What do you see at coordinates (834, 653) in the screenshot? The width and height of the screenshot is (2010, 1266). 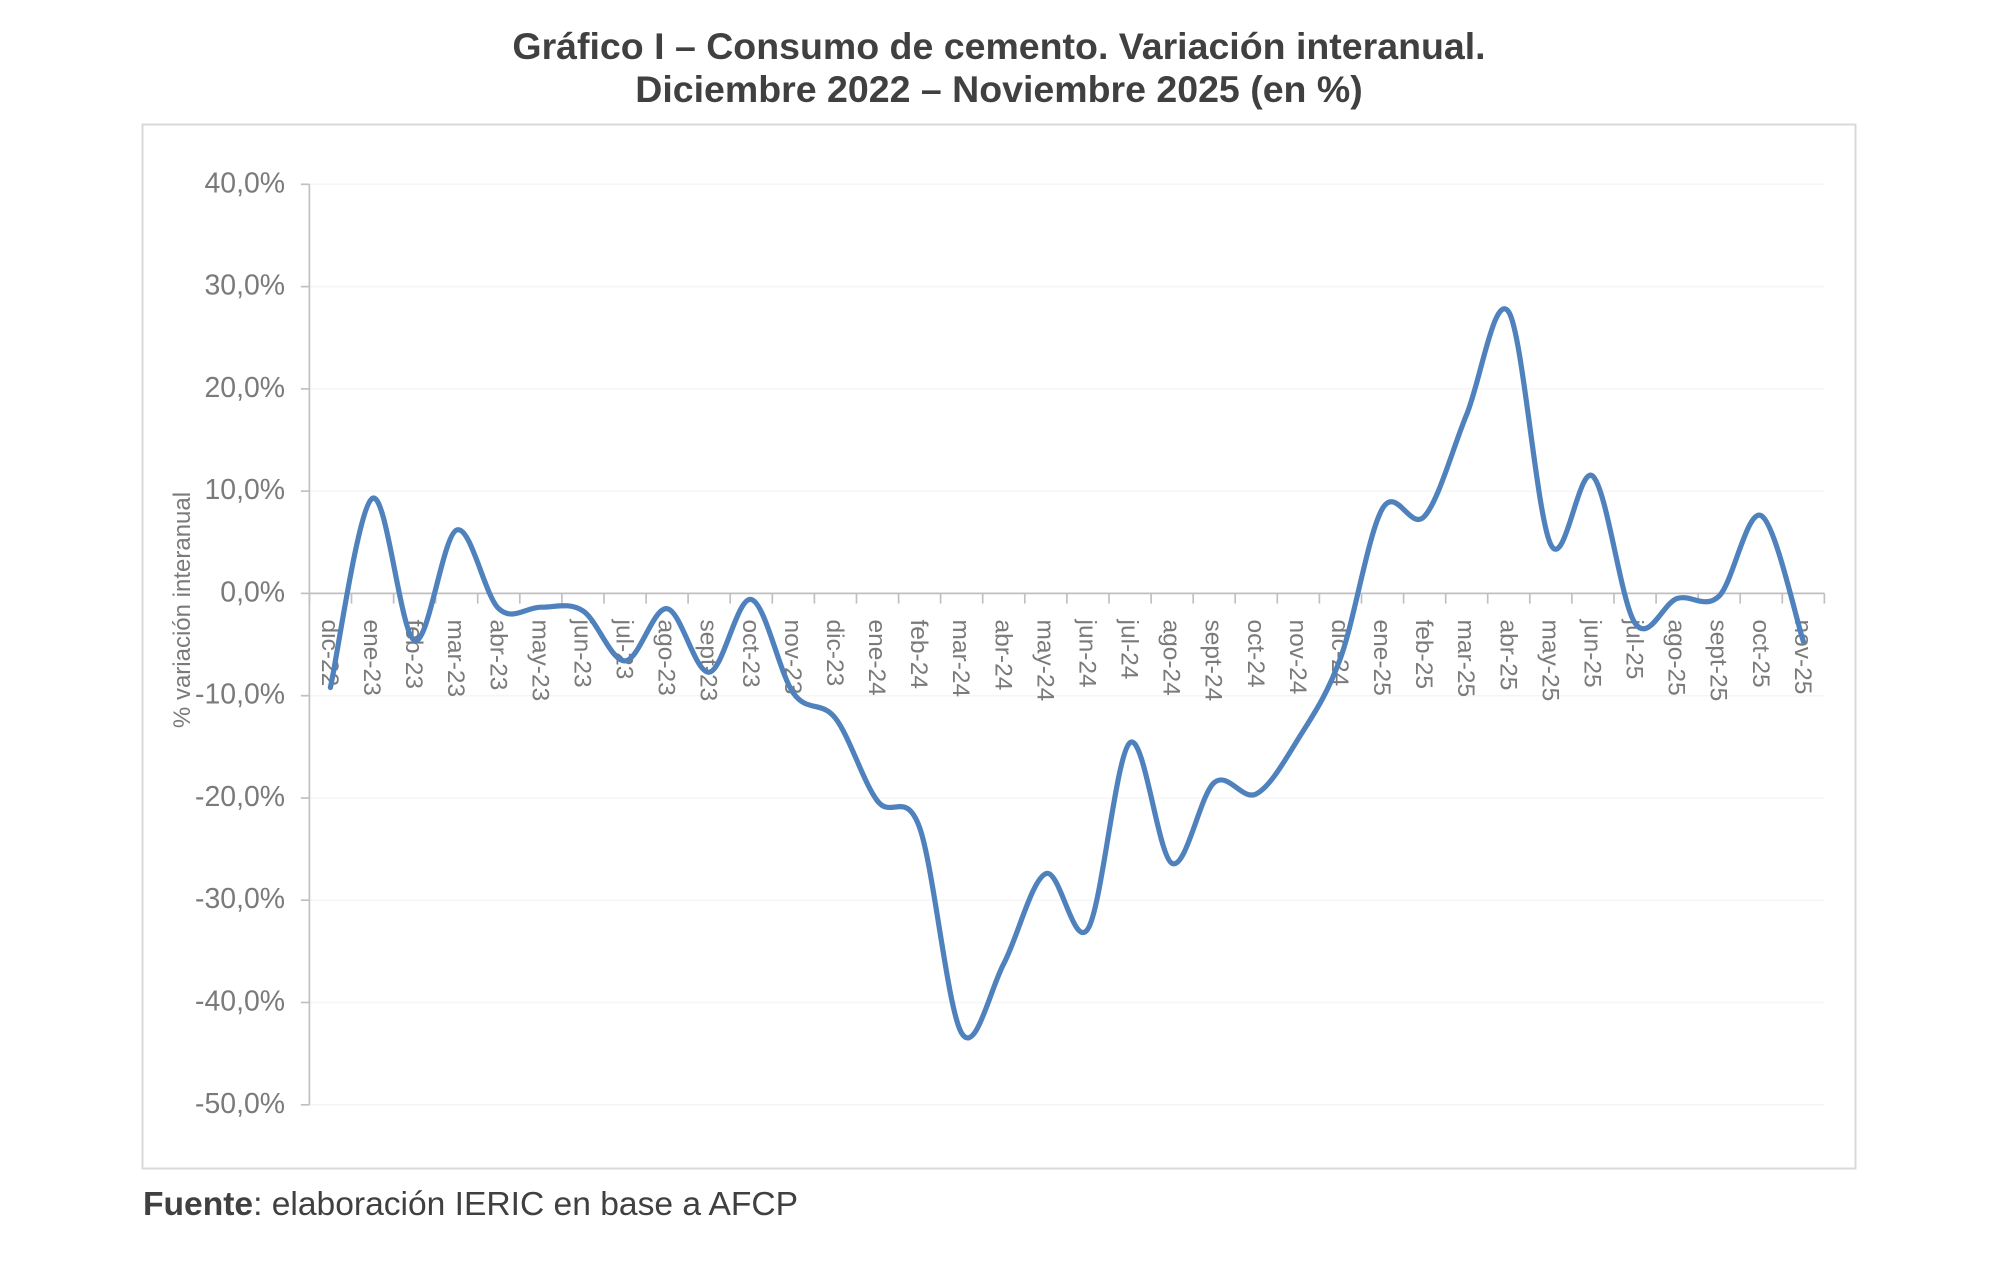 I see `svg-text: dic-23` at bounding box center [834, 653].